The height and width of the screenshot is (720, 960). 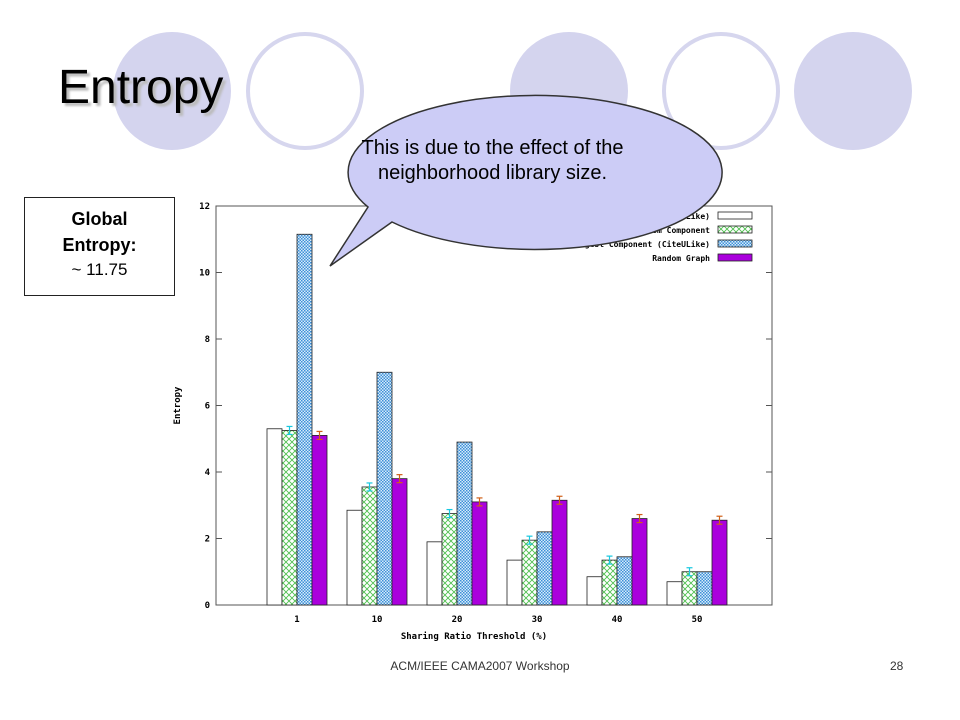 I want to click on y-tick-label: 2, so click(x=207, y=540).